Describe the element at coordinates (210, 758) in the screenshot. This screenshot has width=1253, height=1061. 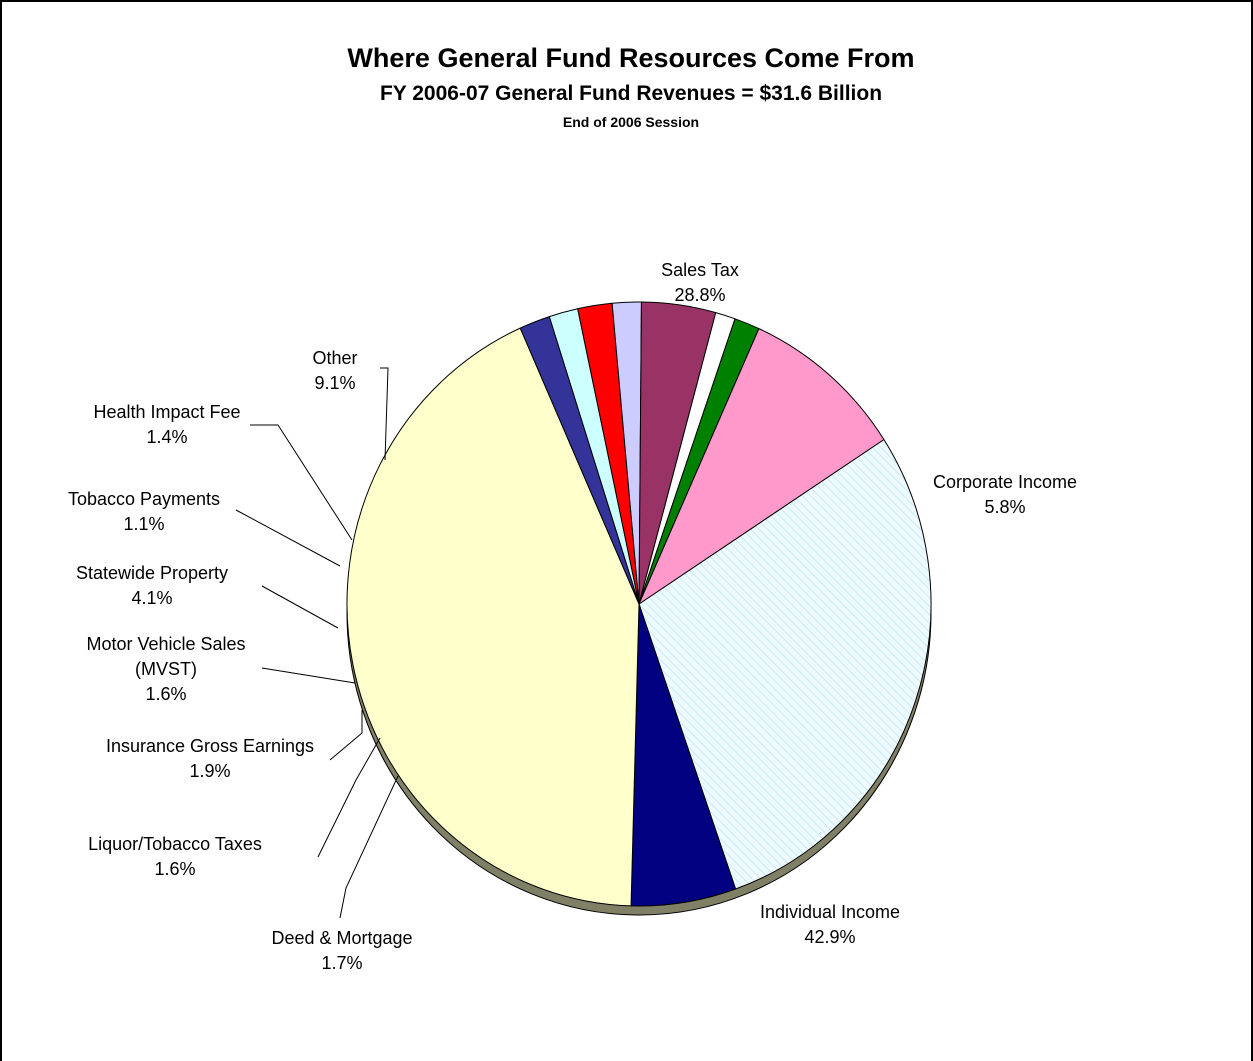
I see `slice-label-insurance-gross-earnings: Insurance Gross Earnings 1.9%` at that location.